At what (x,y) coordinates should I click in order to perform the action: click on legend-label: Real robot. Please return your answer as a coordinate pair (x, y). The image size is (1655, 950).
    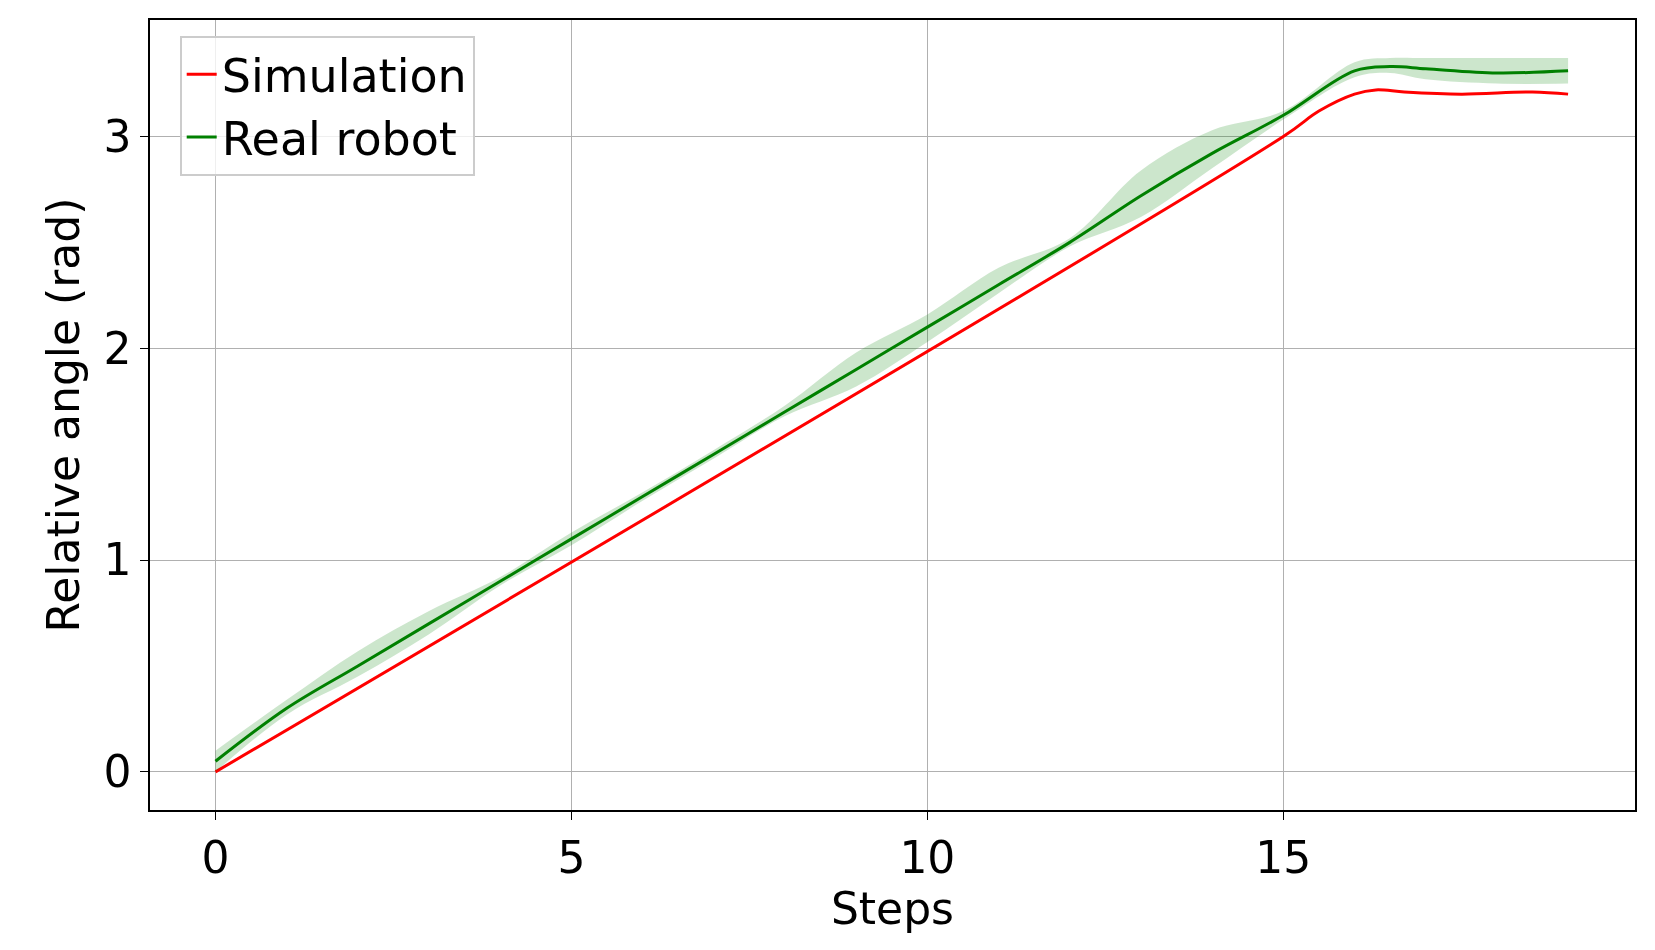
    Looking at the image, I should click on (339, 138).